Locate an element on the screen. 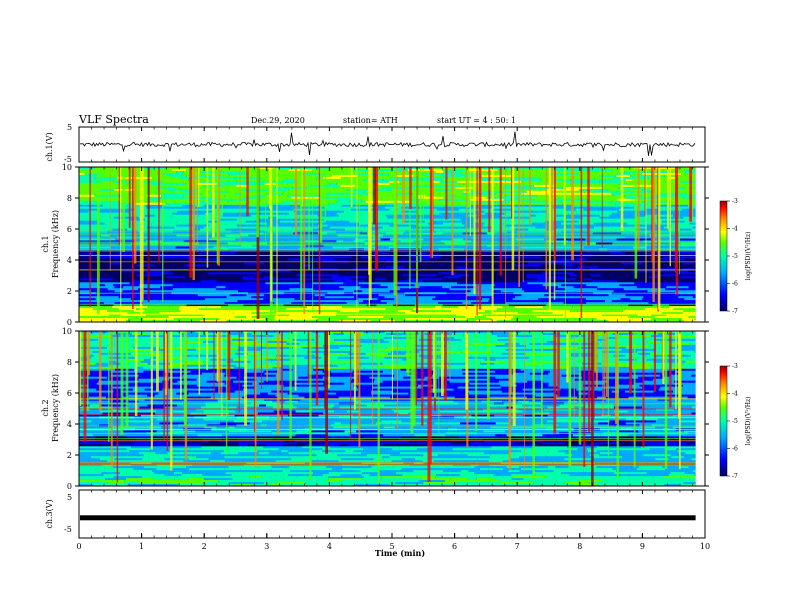 This screenshot has width=792, height=612. ch1-spectrogram-sferic is located at coordinates (395, 231).